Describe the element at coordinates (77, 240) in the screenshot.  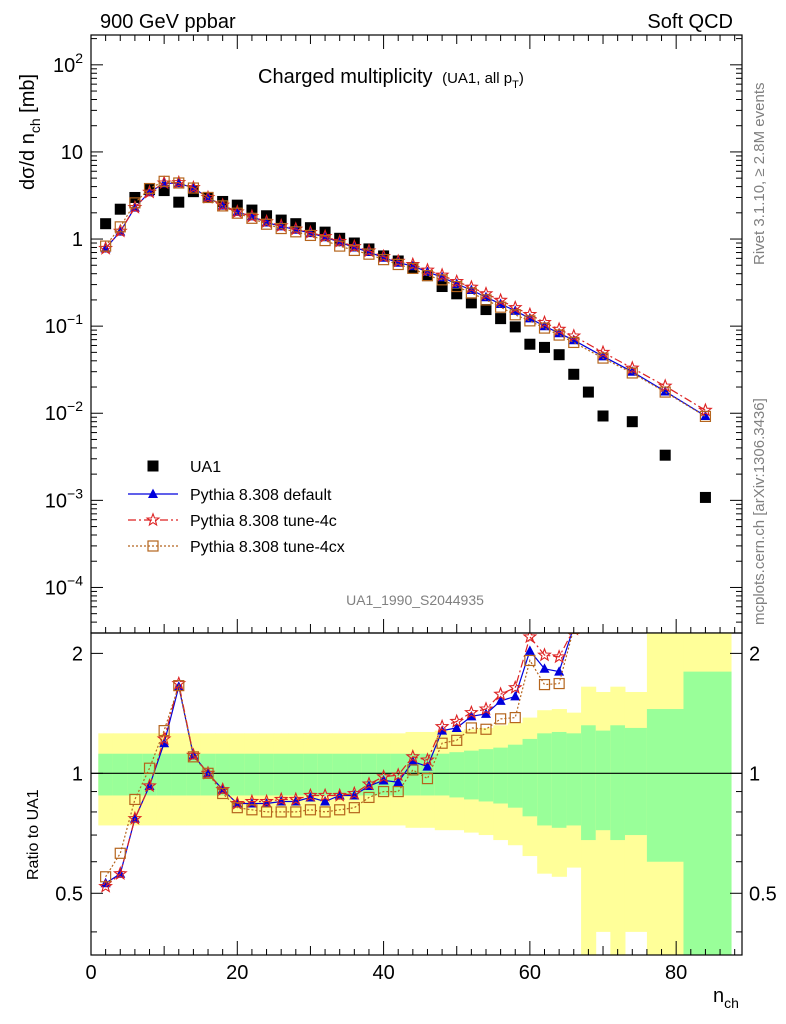
I see `y-tick-label: 1` at that location.